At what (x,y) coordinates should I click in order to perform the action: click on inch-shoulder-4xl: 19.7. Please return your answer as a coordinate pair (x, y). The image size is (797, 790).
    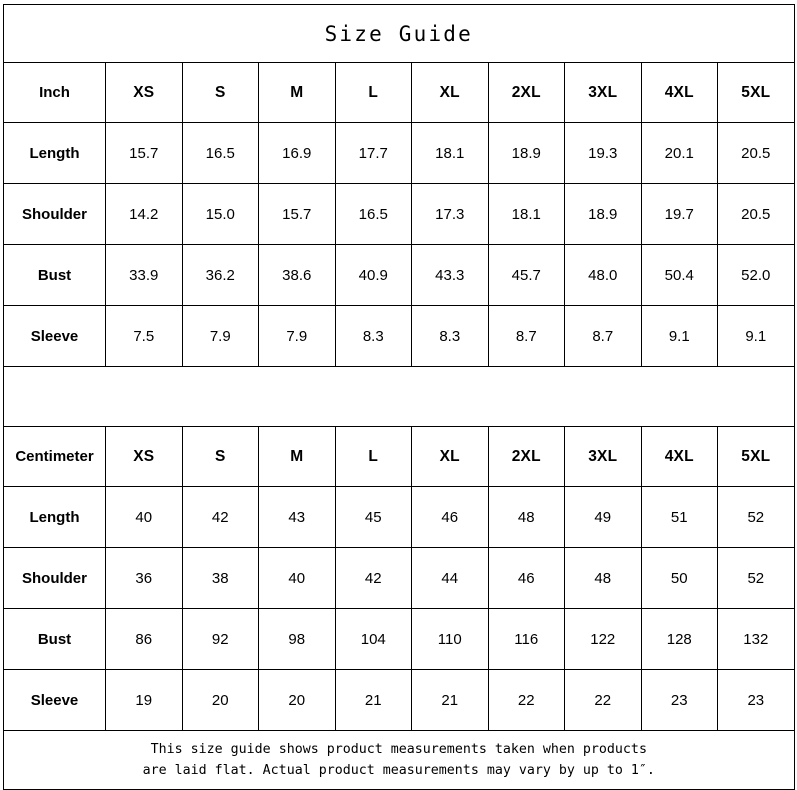
    Looking at the image, I should click on (679, 214).